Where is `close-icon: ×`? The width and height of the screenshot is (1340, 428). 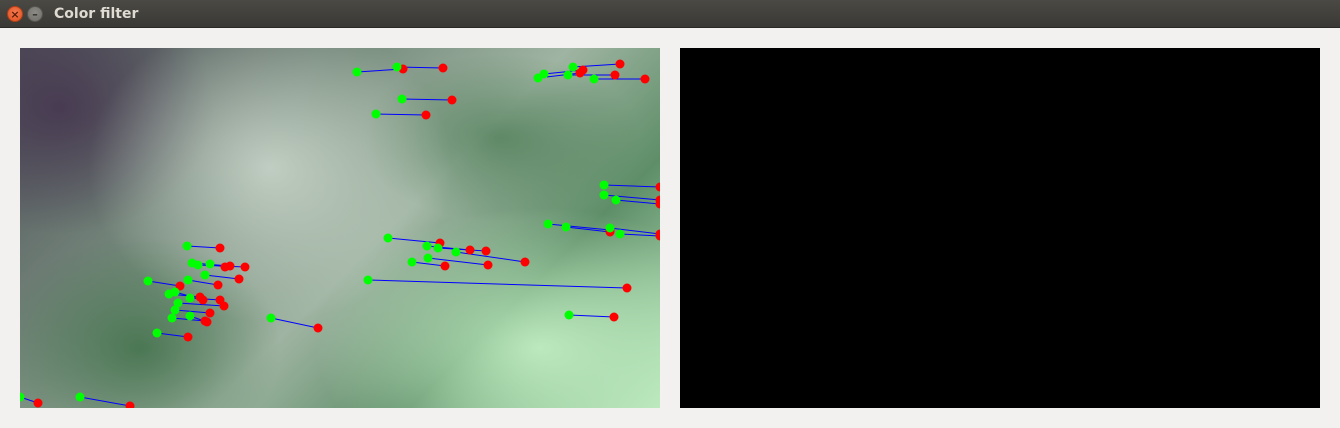
close-icon: × is located at coordinates (15, 14).